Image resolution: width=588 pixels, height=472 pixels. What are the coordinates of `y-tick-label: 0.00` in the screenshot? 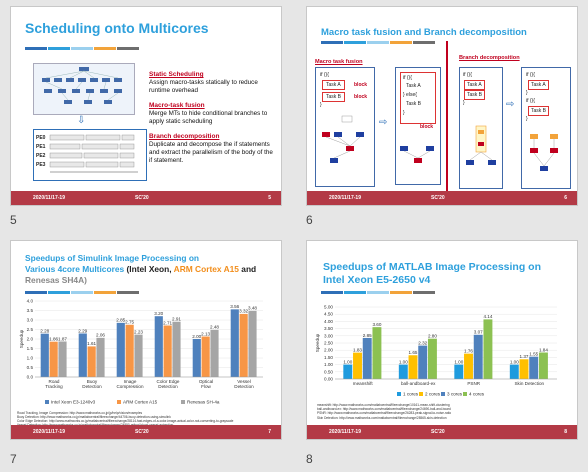 It's located at (328, 379).